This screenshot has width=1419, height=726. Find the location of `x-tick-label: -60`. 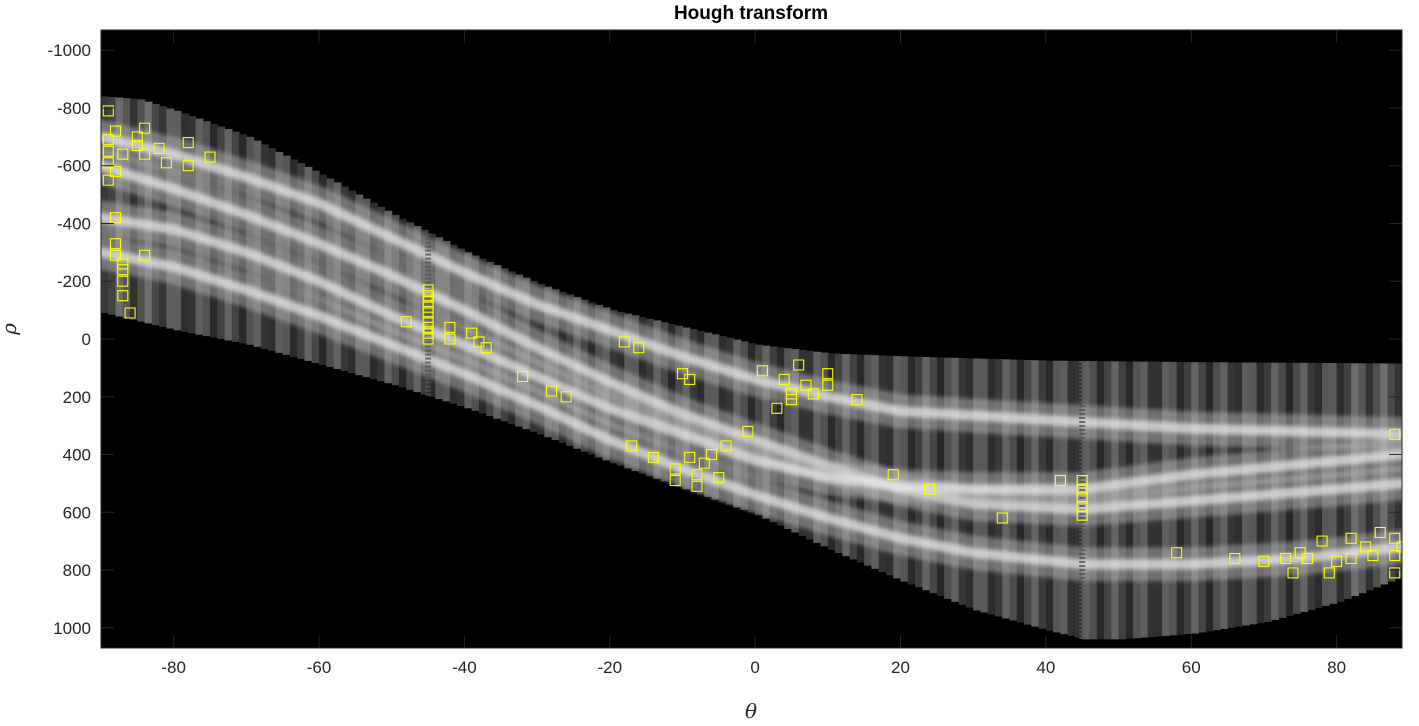

x-tick-label: -60 is located at coordinates (319, 667).